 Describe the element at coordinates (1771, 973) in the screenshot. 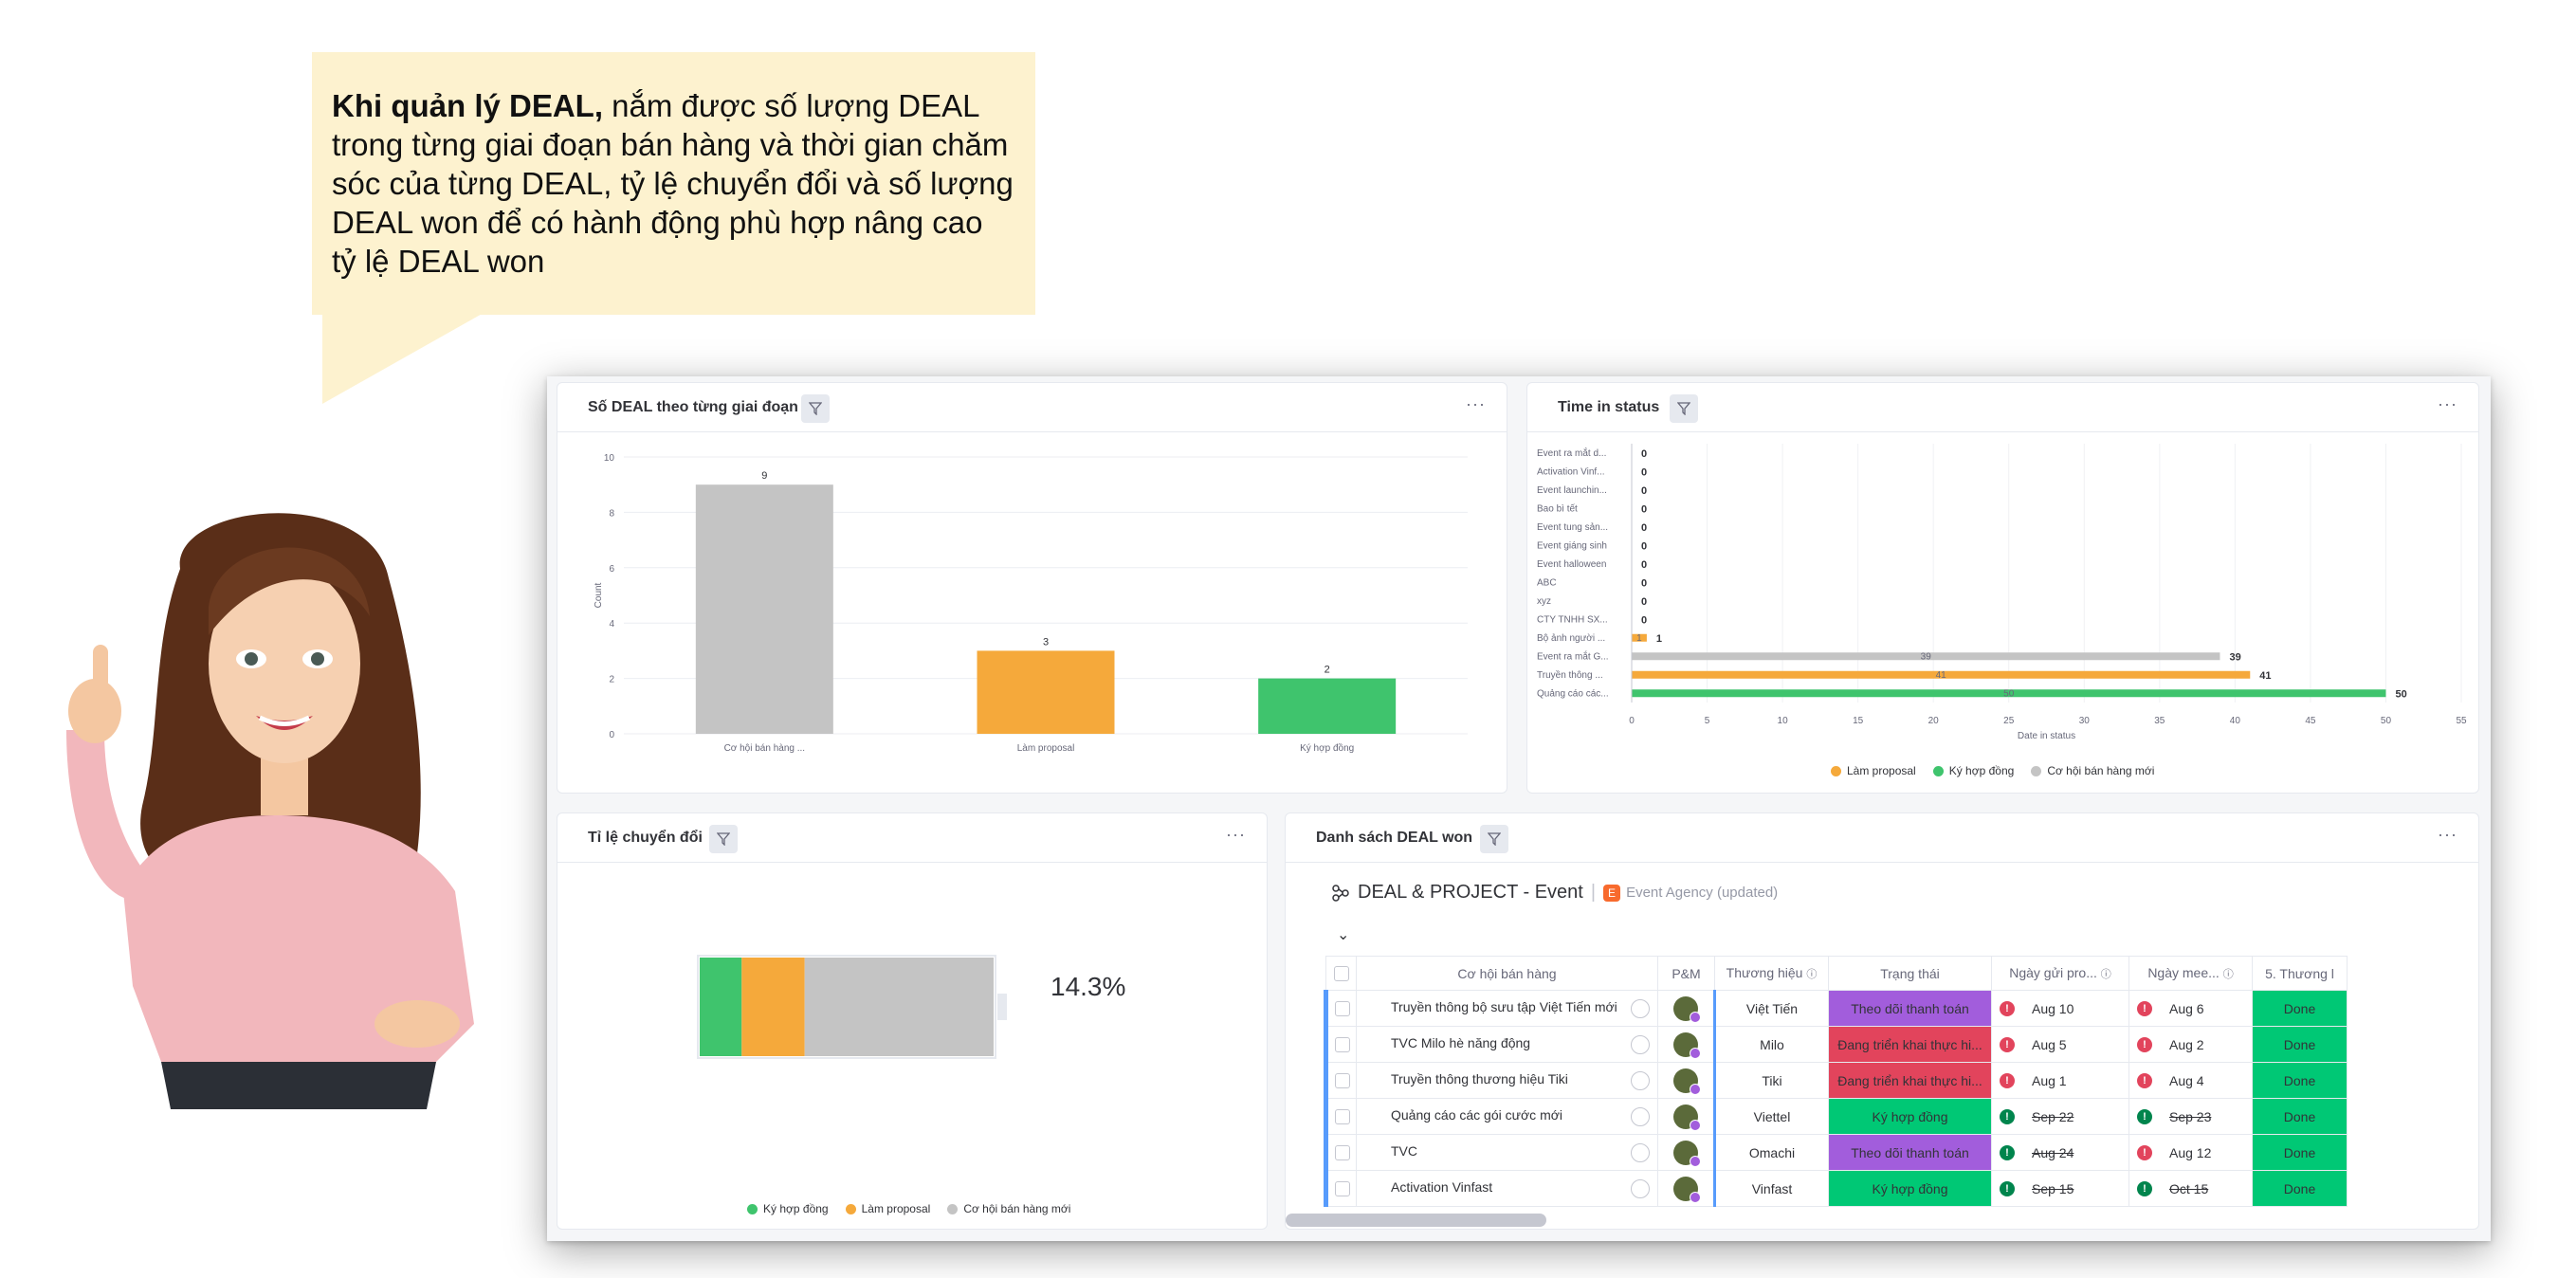

I see `header-brand: Thương hiệu ⓘ` at that location.